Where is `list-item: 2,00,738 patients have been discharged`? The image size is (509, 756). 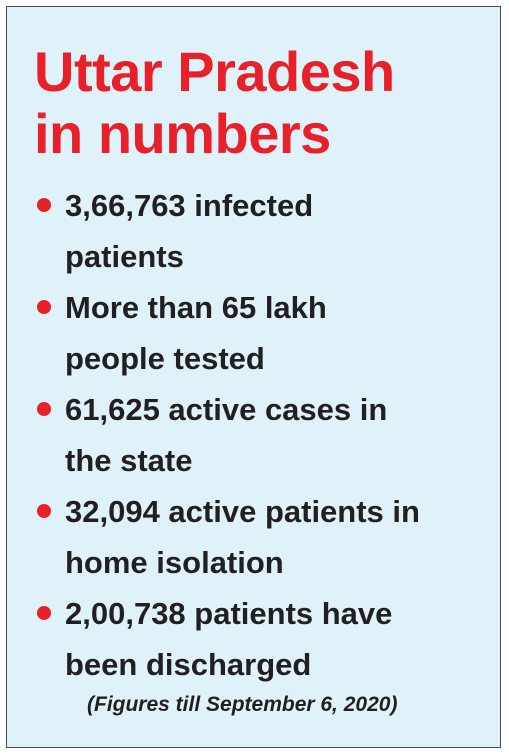
list-item: 2,00,738 patients have been discharged is located at coordinates (228, 639).